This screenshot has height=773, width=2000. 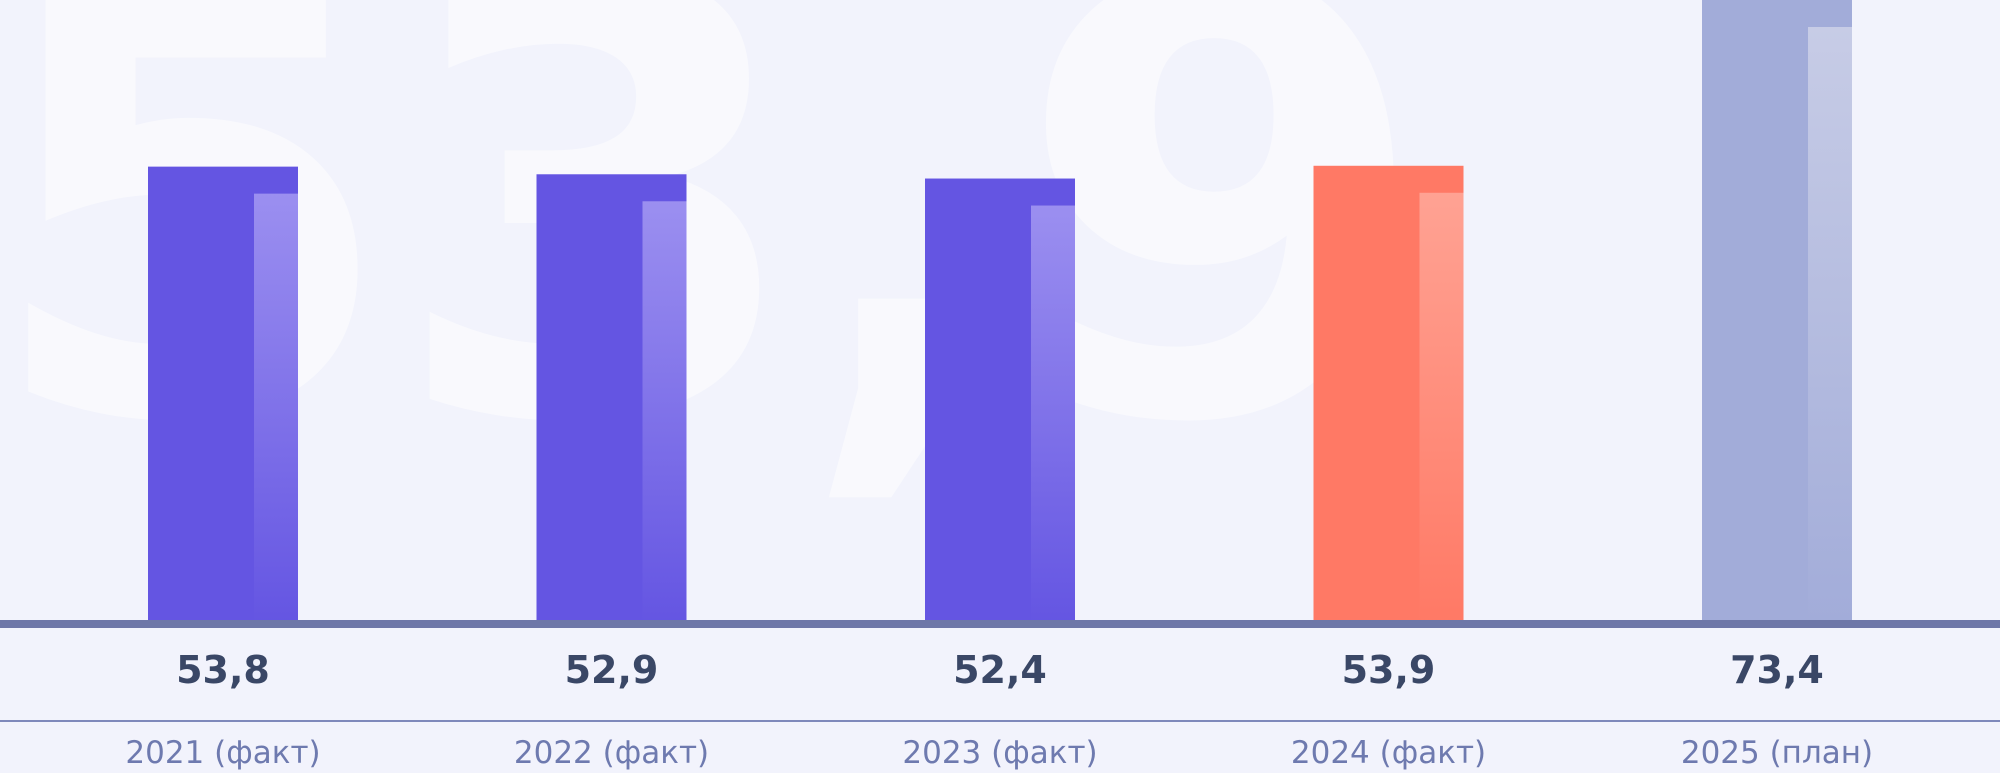 What do you see at coordinates (1000, 753) in the screenshot?
I see `category-label: 2023 (факт)` at bounding box center [1000, 753].